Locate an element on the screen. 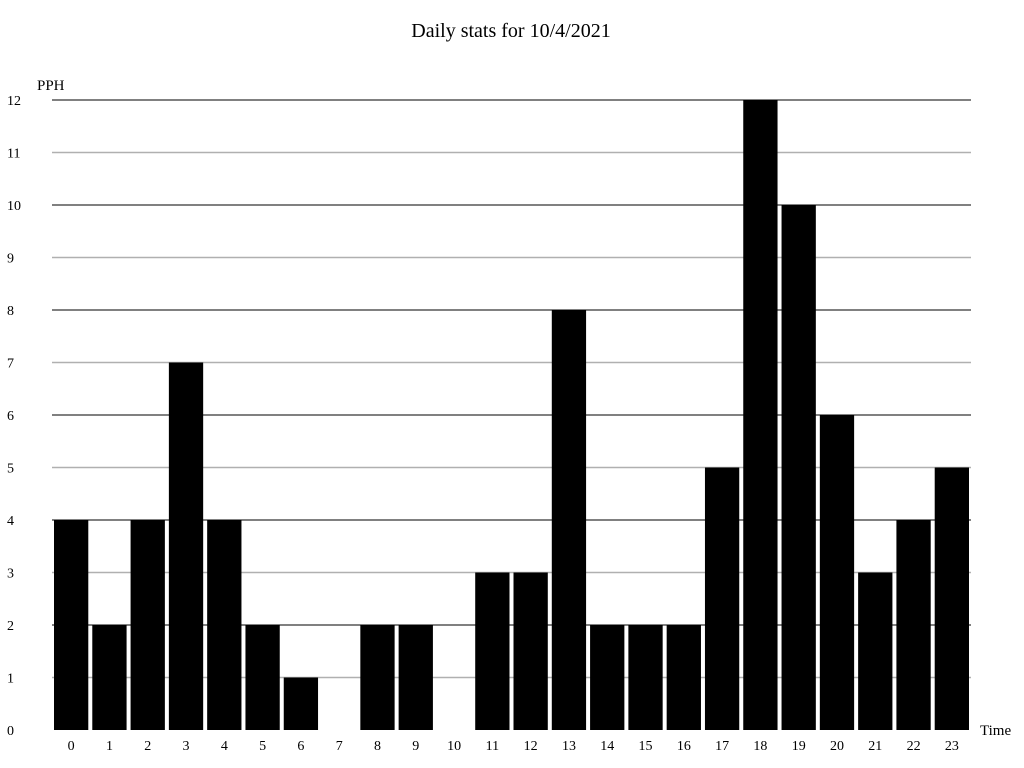 The height and width of the screenshot is (768, 1024). y-tick-label: 2 is located at coordinates (10, 626).